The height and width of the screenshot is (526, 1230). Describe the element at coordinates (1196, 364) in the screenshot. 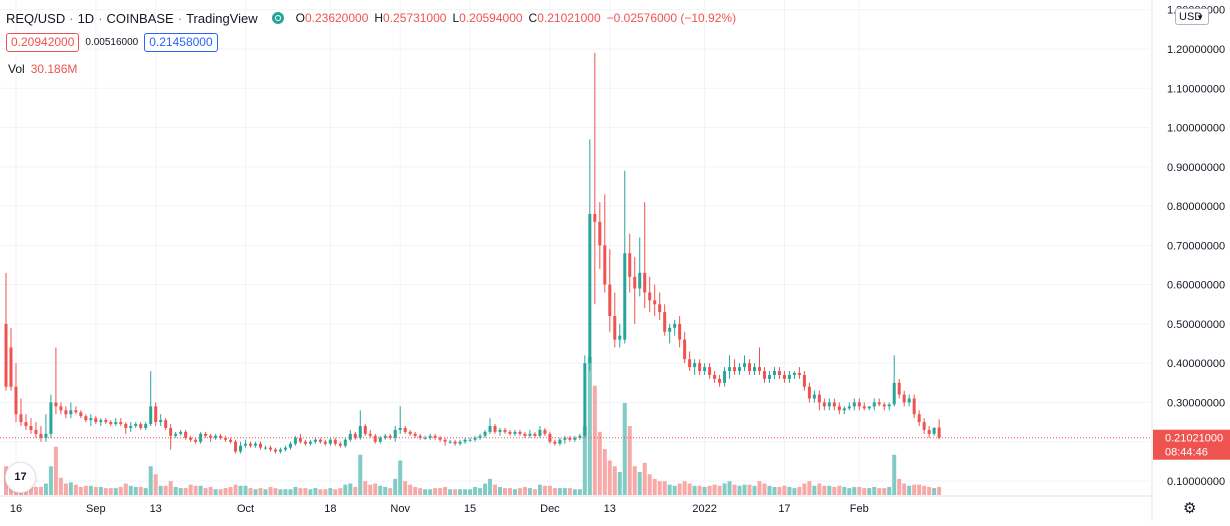

I see `y-tick-label: 0.40000000` at that location.